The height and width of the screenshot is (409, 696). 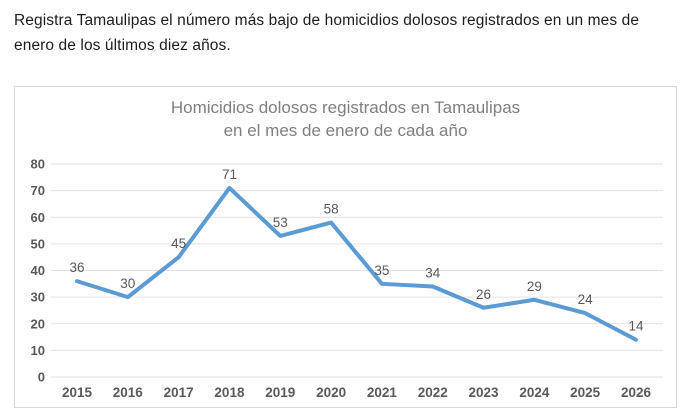 I want to click on y-tick-label: 10, so click(x=38, y=350).